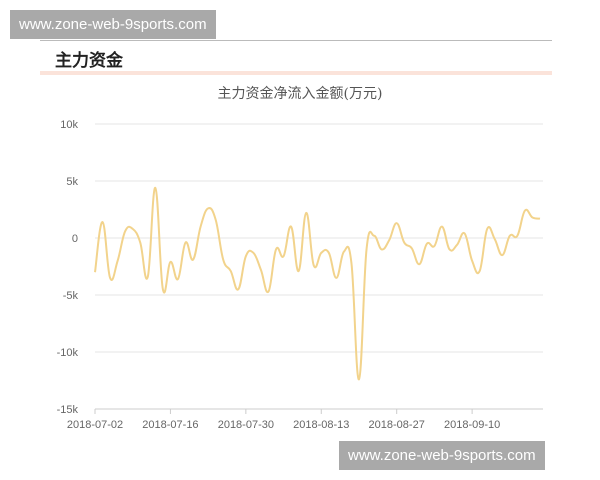 The height and width of the screenshot is (480, 600). I want to click on y-tick-label: 10k, so click(69, 125).